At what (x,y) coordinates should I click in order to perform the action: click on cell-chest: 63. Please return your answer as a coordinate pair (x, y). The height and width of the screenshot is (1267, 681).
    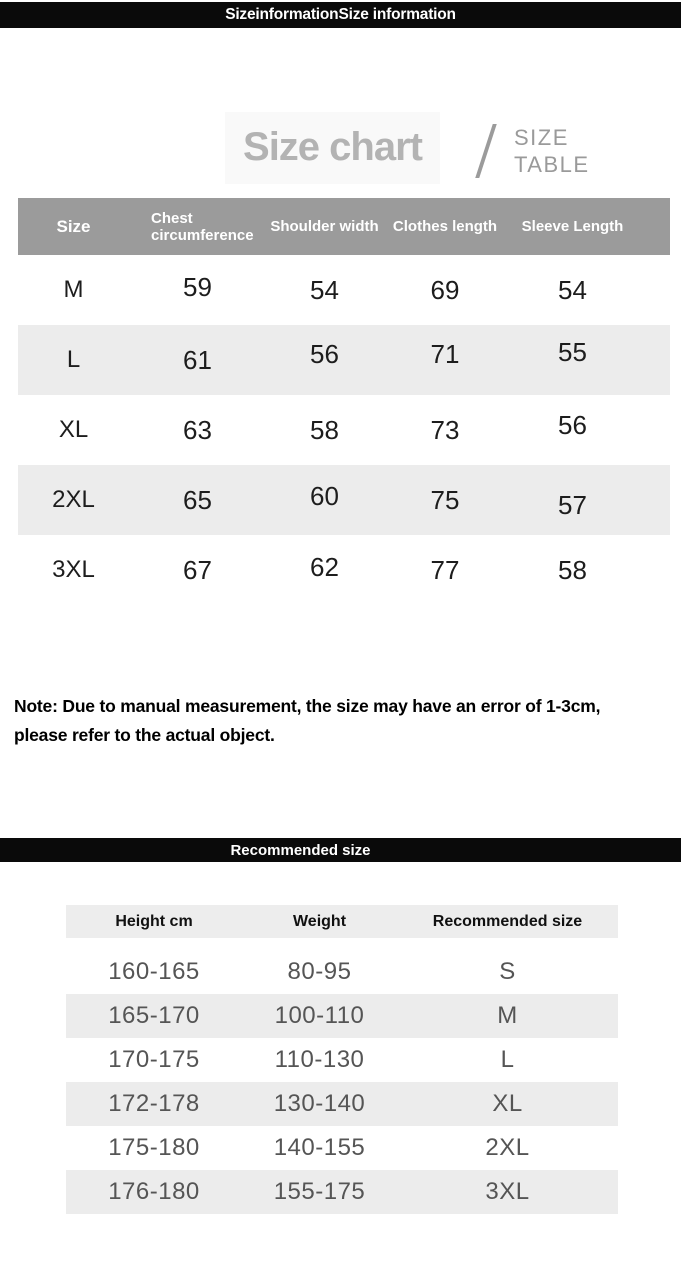
    Looking at the image, I should click on (197, 430).